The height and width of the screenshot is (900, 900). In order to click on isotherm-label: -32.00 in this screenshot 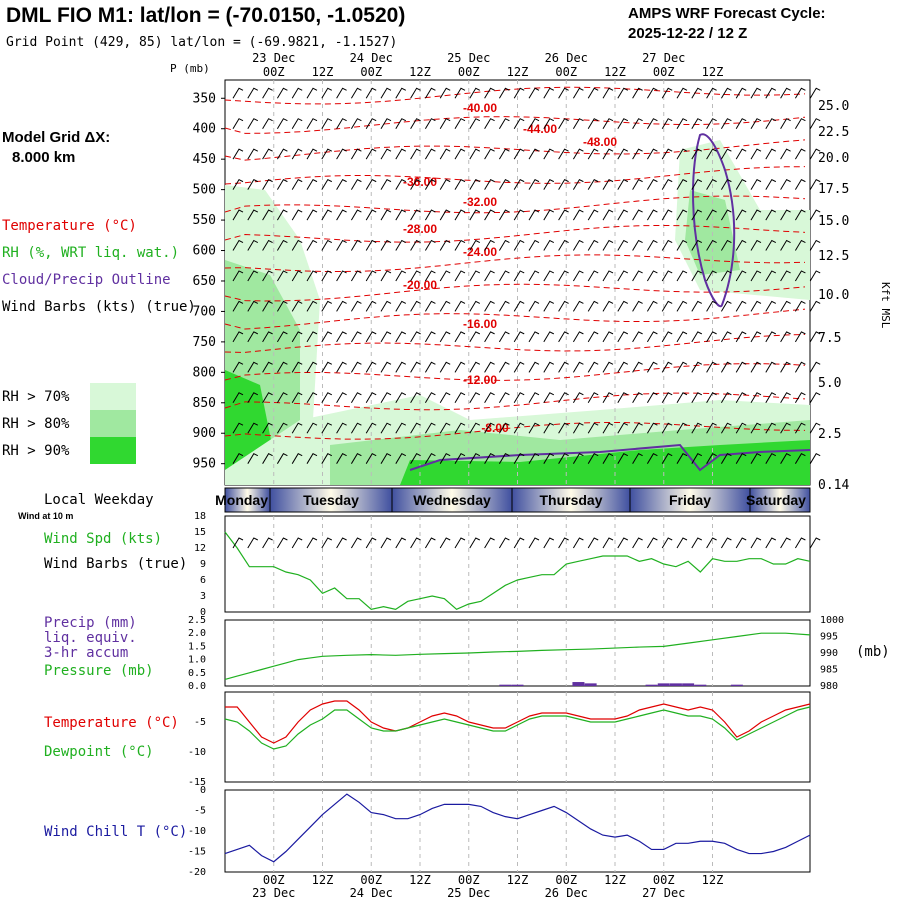, I will do `click(480, 202)`.